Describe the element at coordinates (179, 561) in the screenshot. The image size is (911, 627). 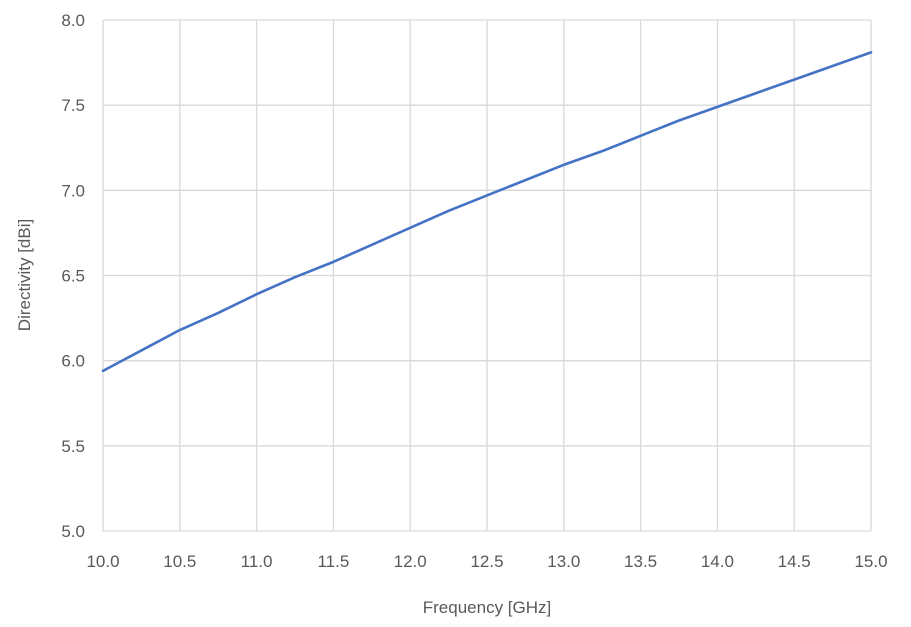
I see `x-tick-label: 10.5` at that location.